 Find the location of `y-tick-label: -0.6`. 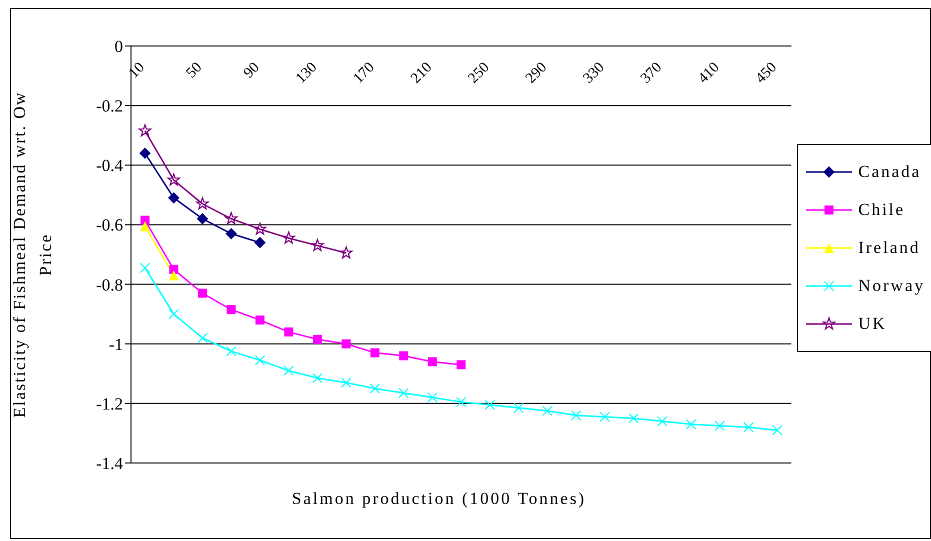

y-tick-label: -0.6 is located at coordinates (109, 225).